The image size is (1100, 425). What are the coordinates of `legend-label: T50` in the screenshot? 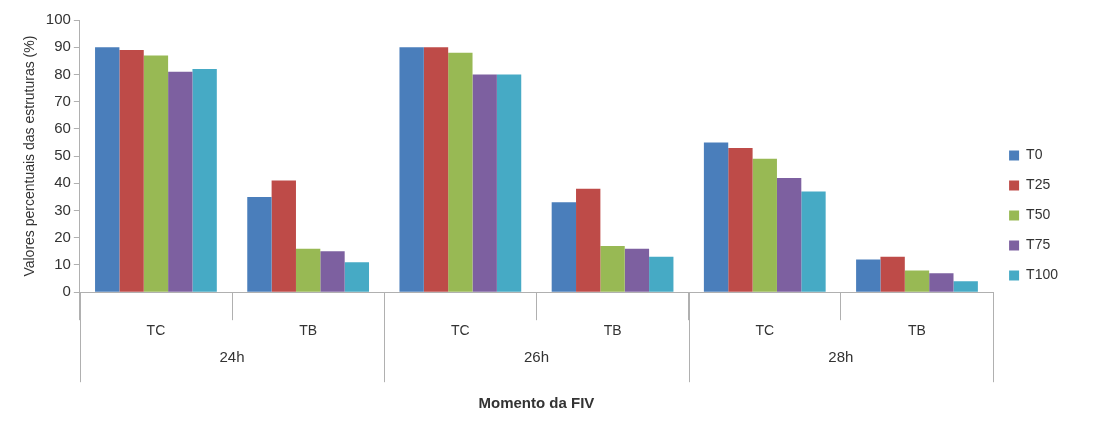 It's located at (1038, 214).